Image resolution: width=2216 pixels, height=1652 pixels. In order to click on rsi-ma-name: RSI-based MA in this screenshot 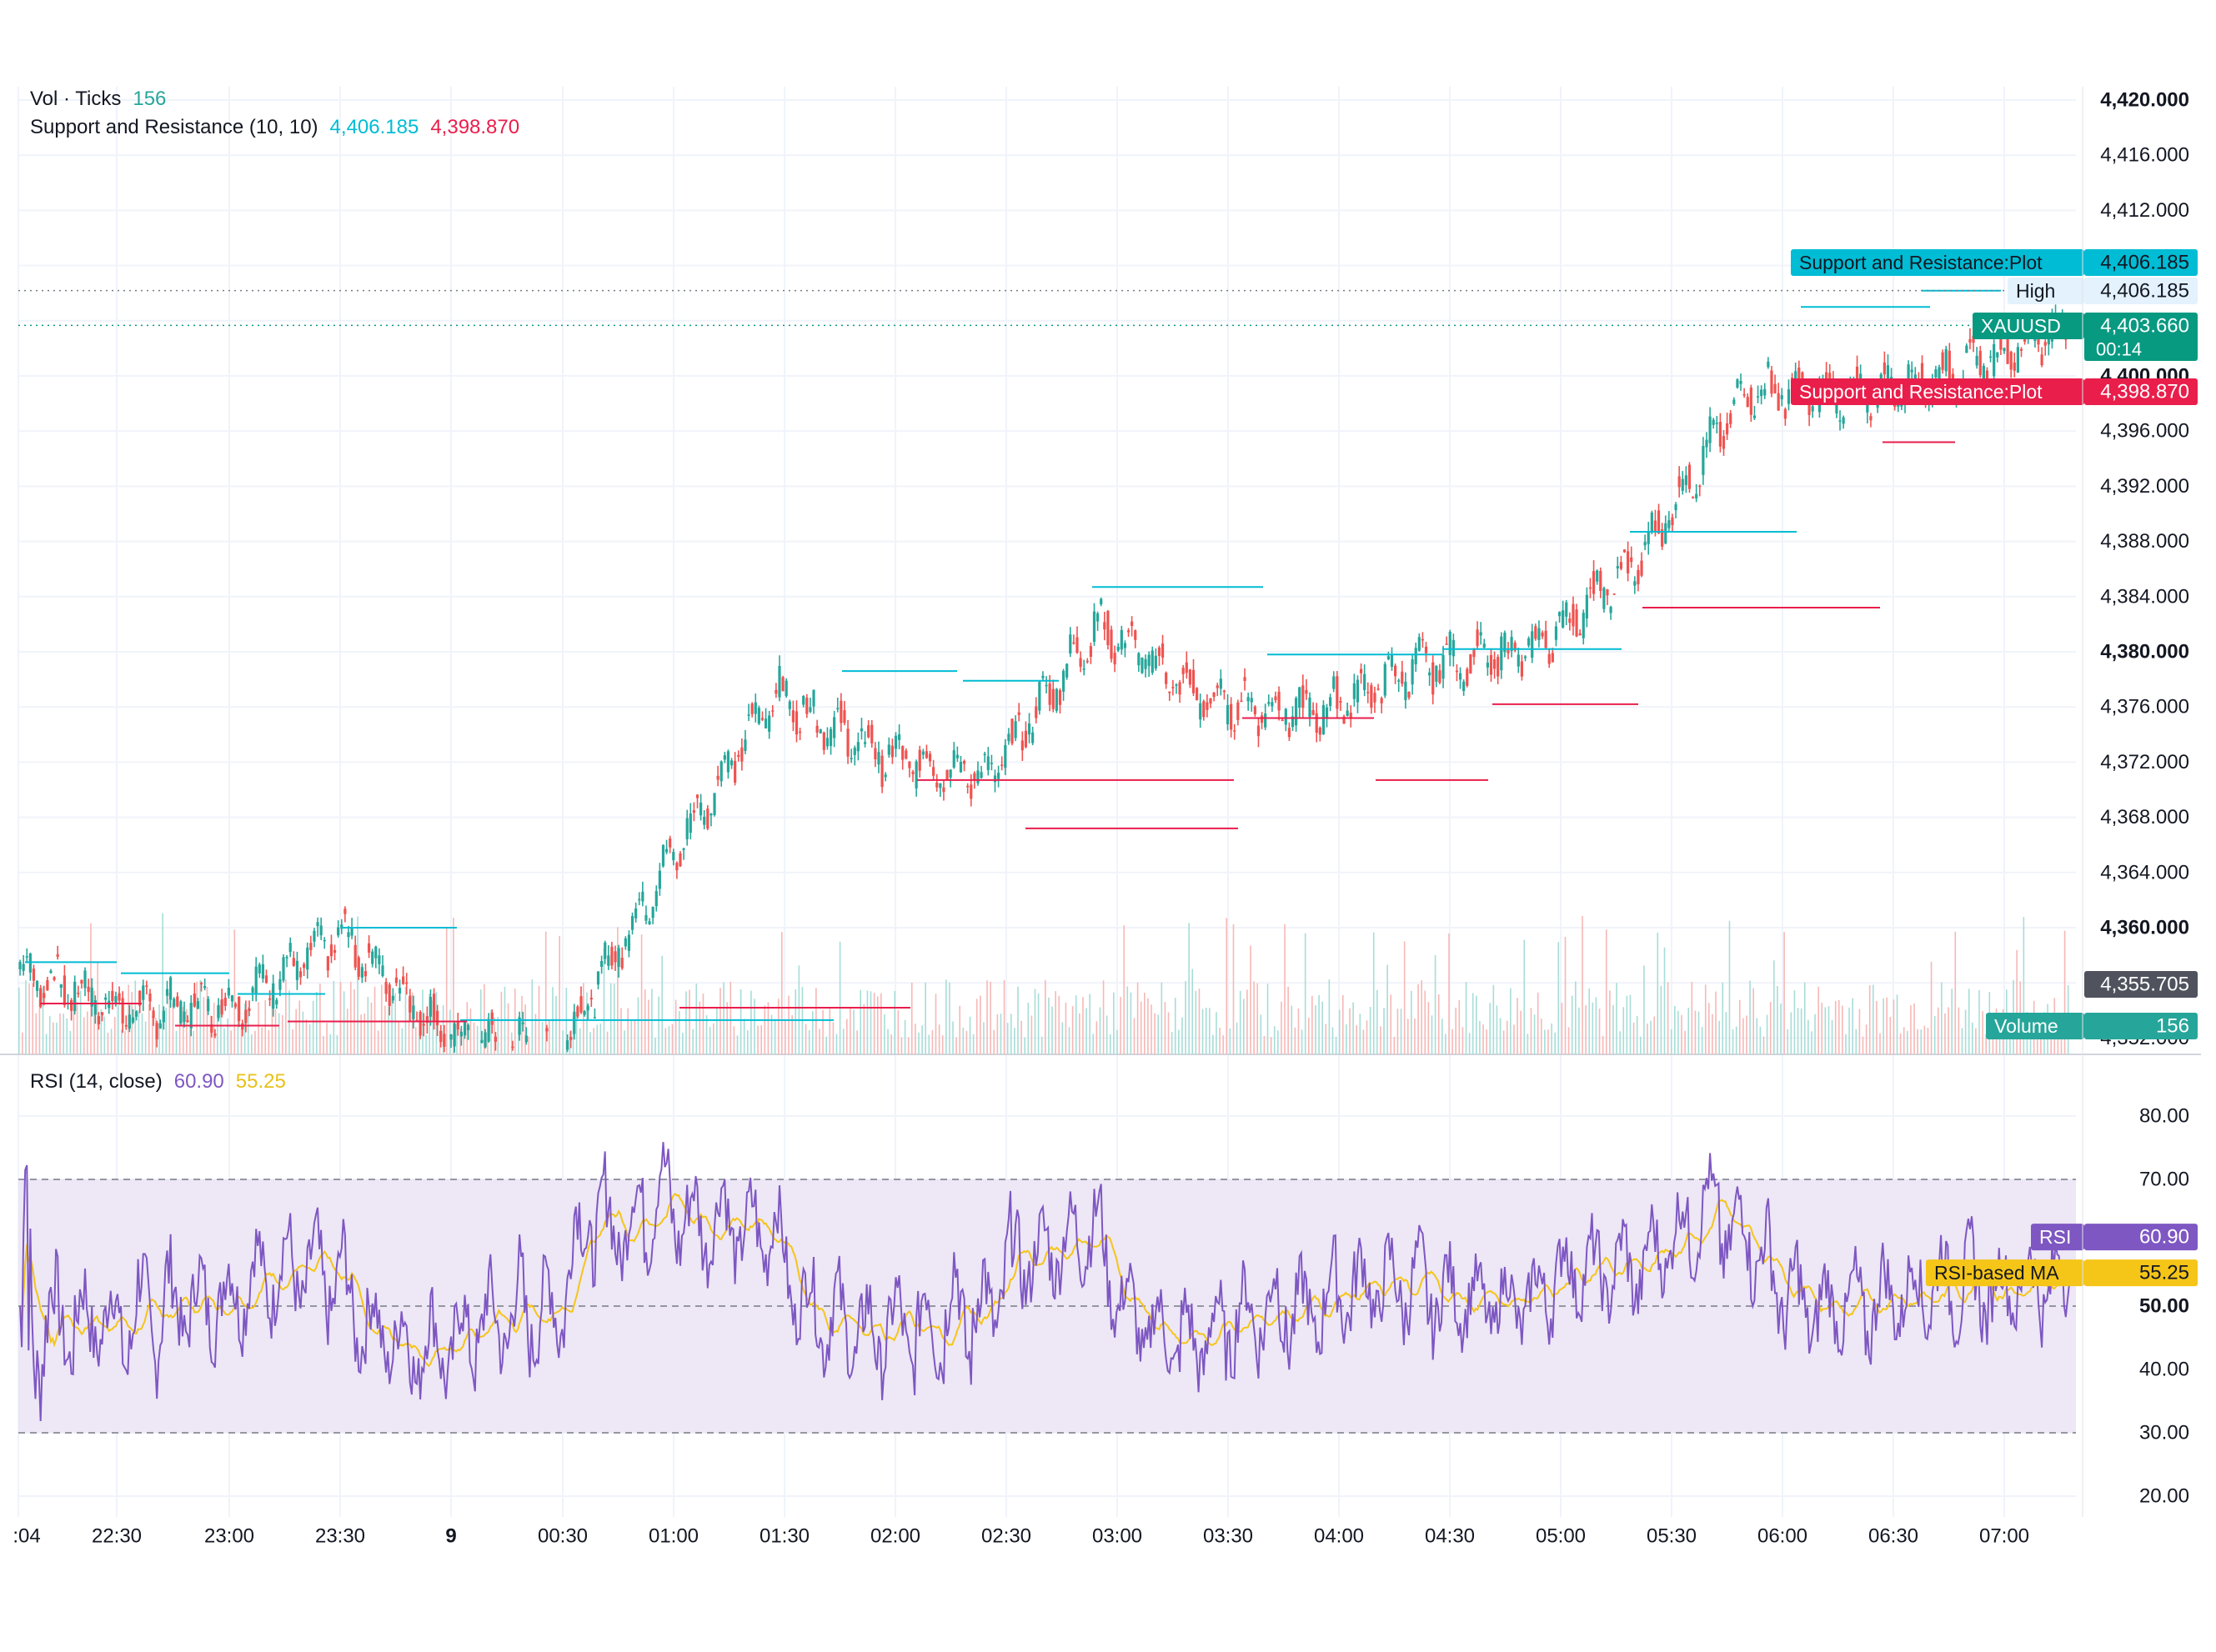, I will do `click(1996, 1273)`.